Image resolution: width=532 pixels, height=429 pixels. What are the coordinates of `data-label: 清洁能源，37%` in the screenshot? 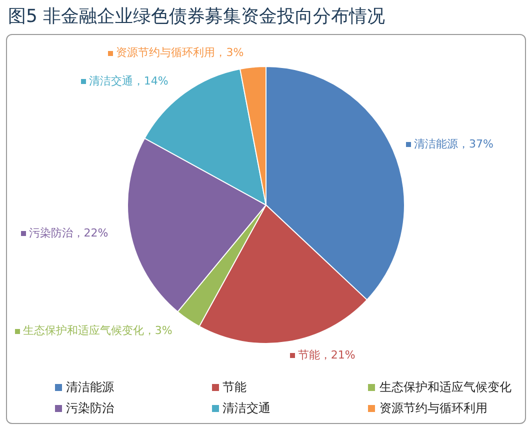 It's located at (454, 143).